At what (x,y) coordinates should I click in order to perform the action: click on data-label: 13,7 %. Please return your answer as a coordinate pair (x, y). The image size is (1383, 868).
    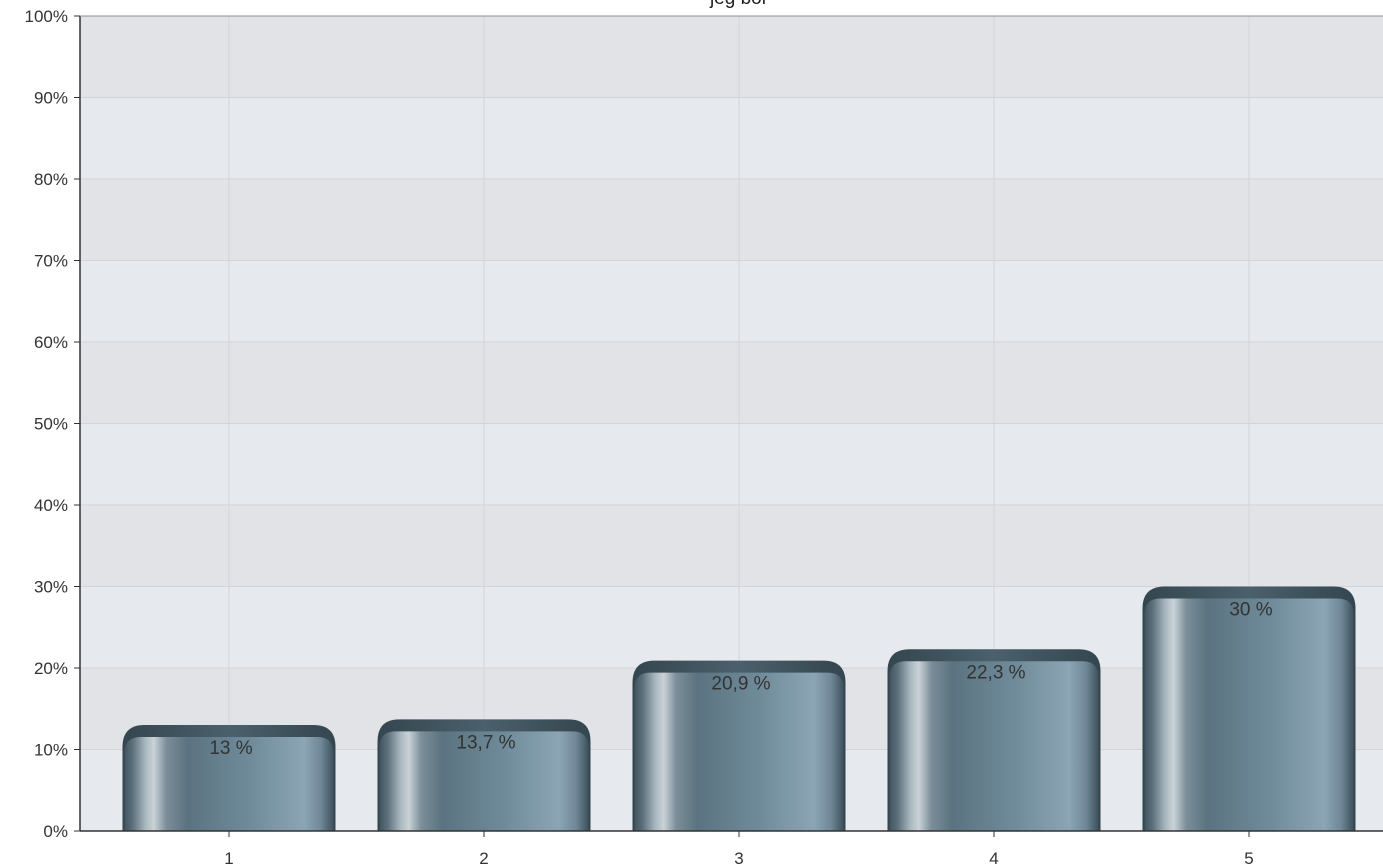
    Looking at the image, I should click on (485, 742).